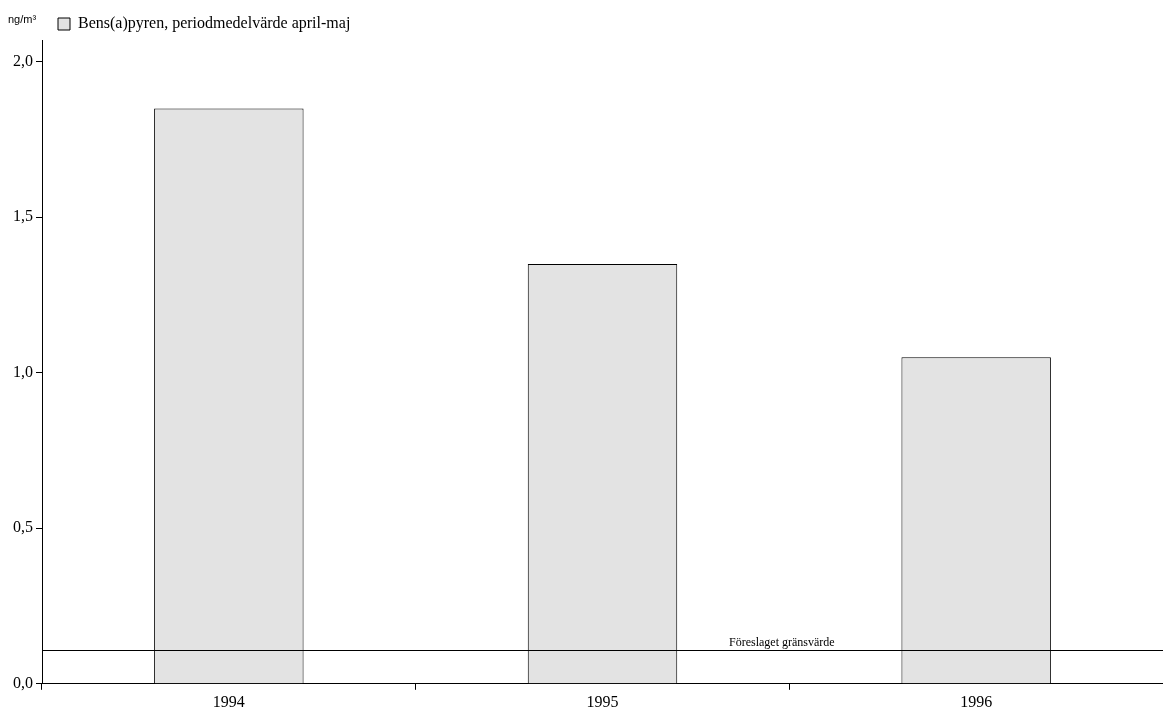 The image size is (1163, 720). Describe the element at coordinates (782, 641) in the screenshot. I see `ref-line-label: Föreslaget gränsvärde` at that location.